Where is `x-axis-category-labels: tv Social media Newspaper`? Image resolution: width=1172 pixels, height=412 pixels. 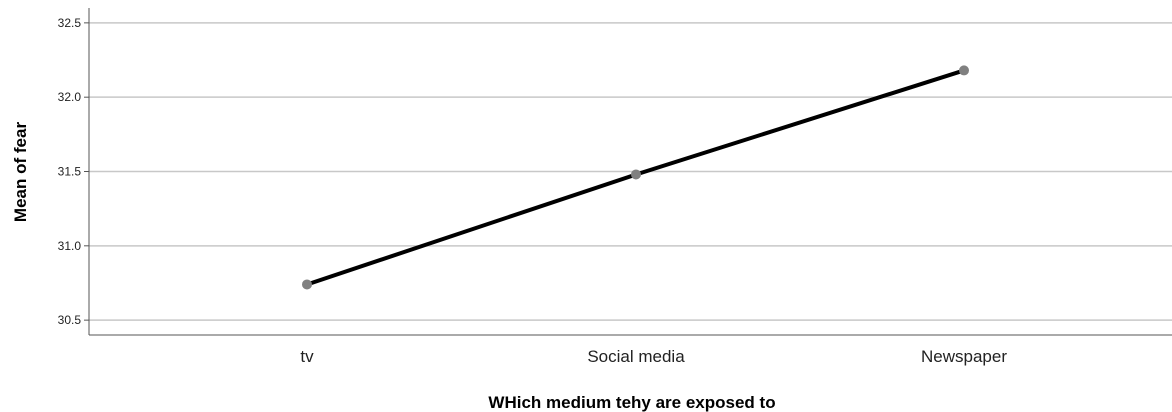
x-axis-category-labels: tv Social media Newspaper is located at coordinates (653, 356).